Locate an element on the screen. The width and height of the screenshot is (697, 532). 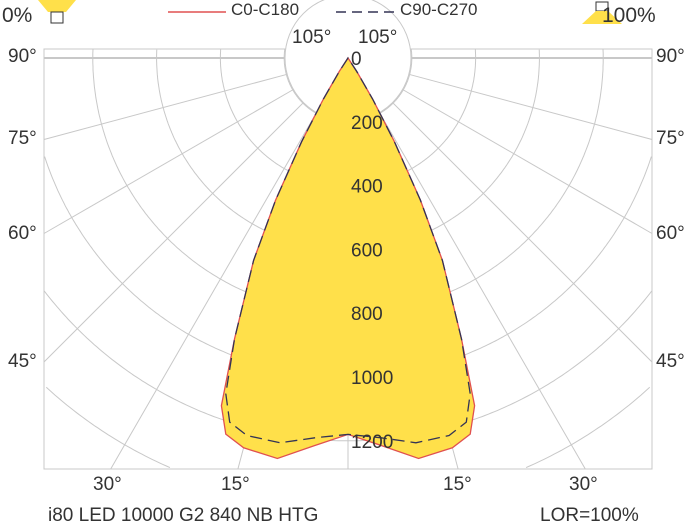
angle-label-105-left: 105° is located at coordinates (312, 37).